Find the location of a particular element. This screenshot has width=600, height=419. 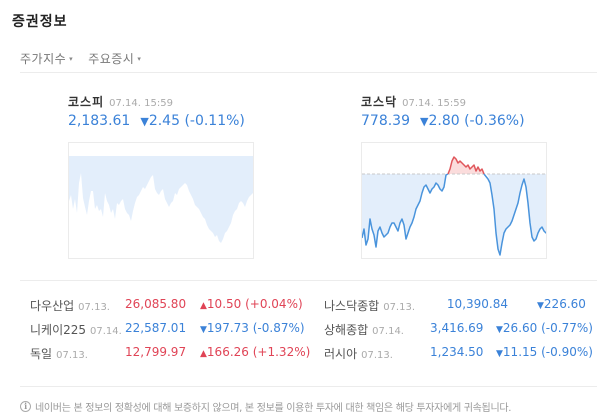

market-price: 3,416.69 is located at coordinates (457, 328).